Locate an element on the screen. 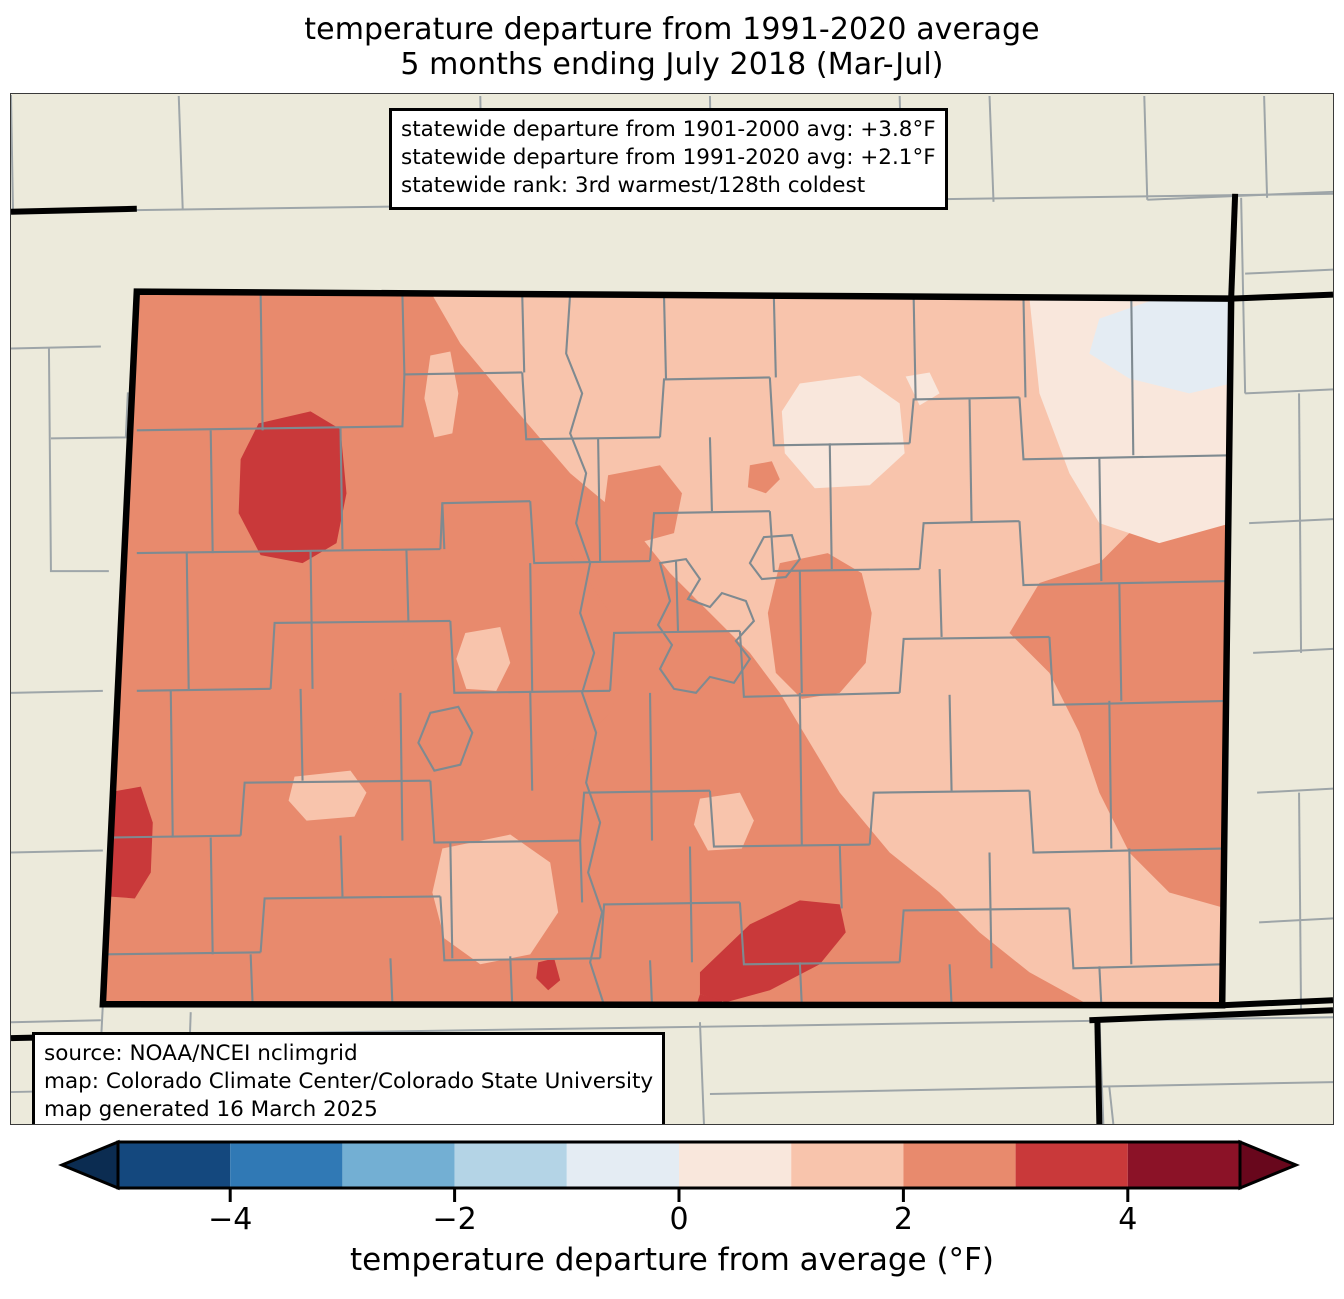  colorbar-tick-label-0: −4 is located at coordinates (230, 1219).